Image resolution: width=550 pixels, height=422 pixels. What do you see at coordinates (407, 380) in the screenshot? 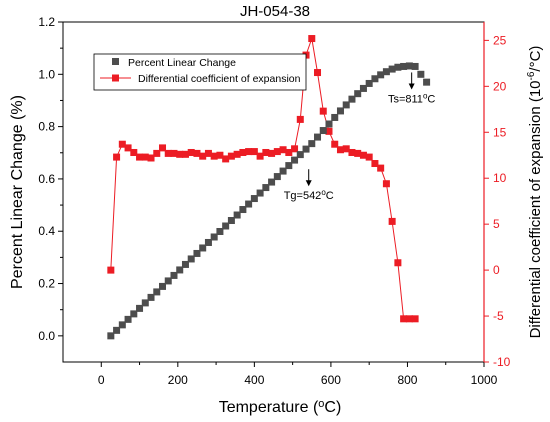
I see `x-tick-label: 800` at bounding box center [407, 380].